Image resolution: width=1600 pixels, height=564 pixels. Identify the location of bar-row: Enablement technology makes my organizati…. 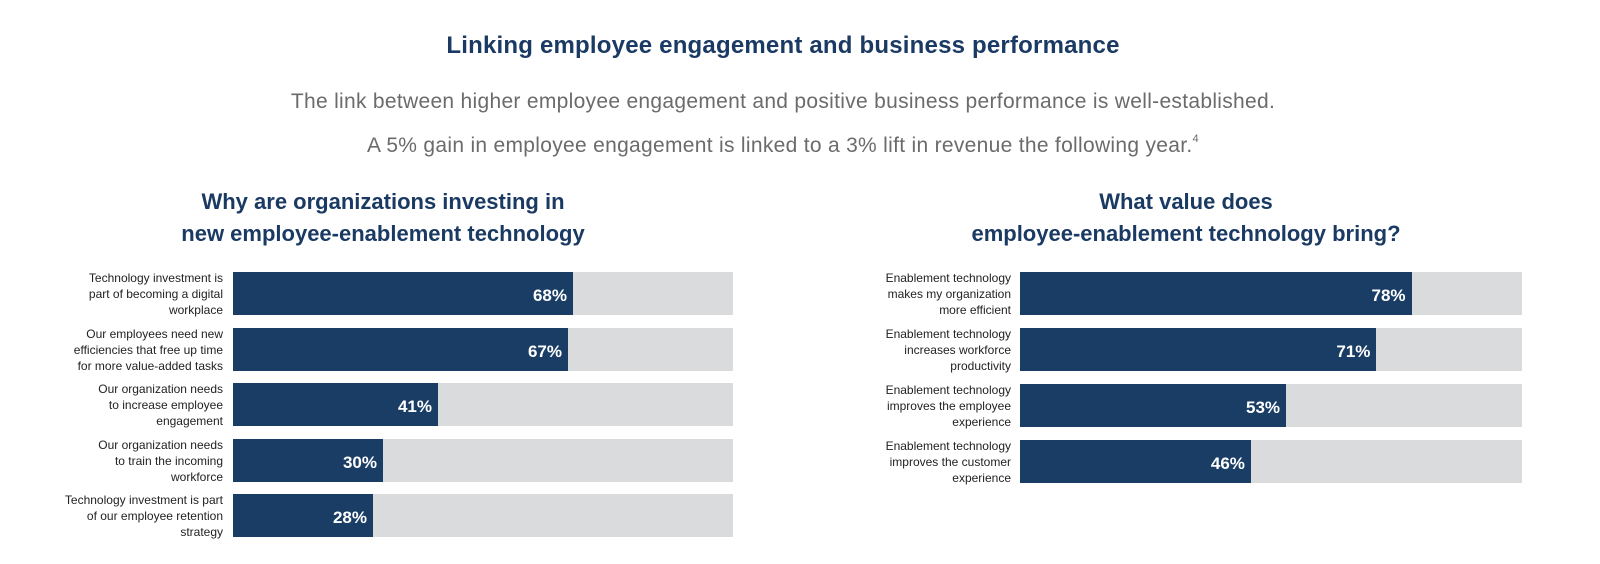
(800, 294).